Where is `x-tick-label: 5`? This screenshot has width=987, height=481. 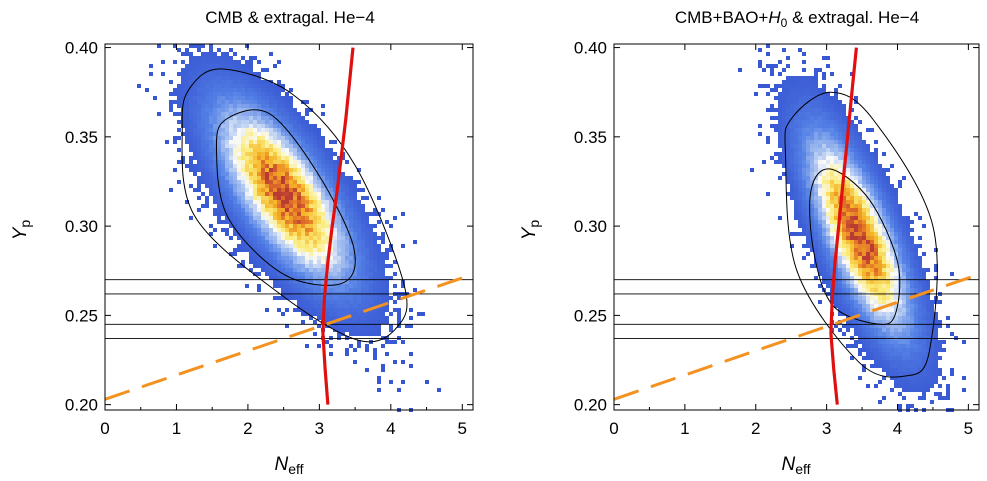 x-tick-label: 5 is located at coordinates (968, 428).